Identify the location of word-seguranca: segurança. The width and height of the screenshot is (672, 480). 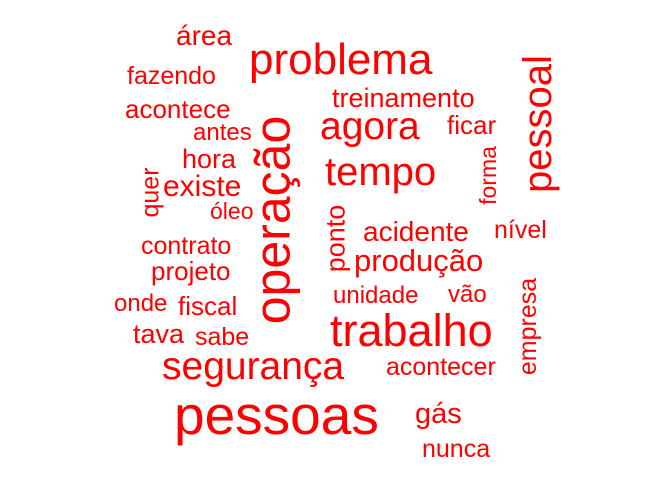
(253, 366).